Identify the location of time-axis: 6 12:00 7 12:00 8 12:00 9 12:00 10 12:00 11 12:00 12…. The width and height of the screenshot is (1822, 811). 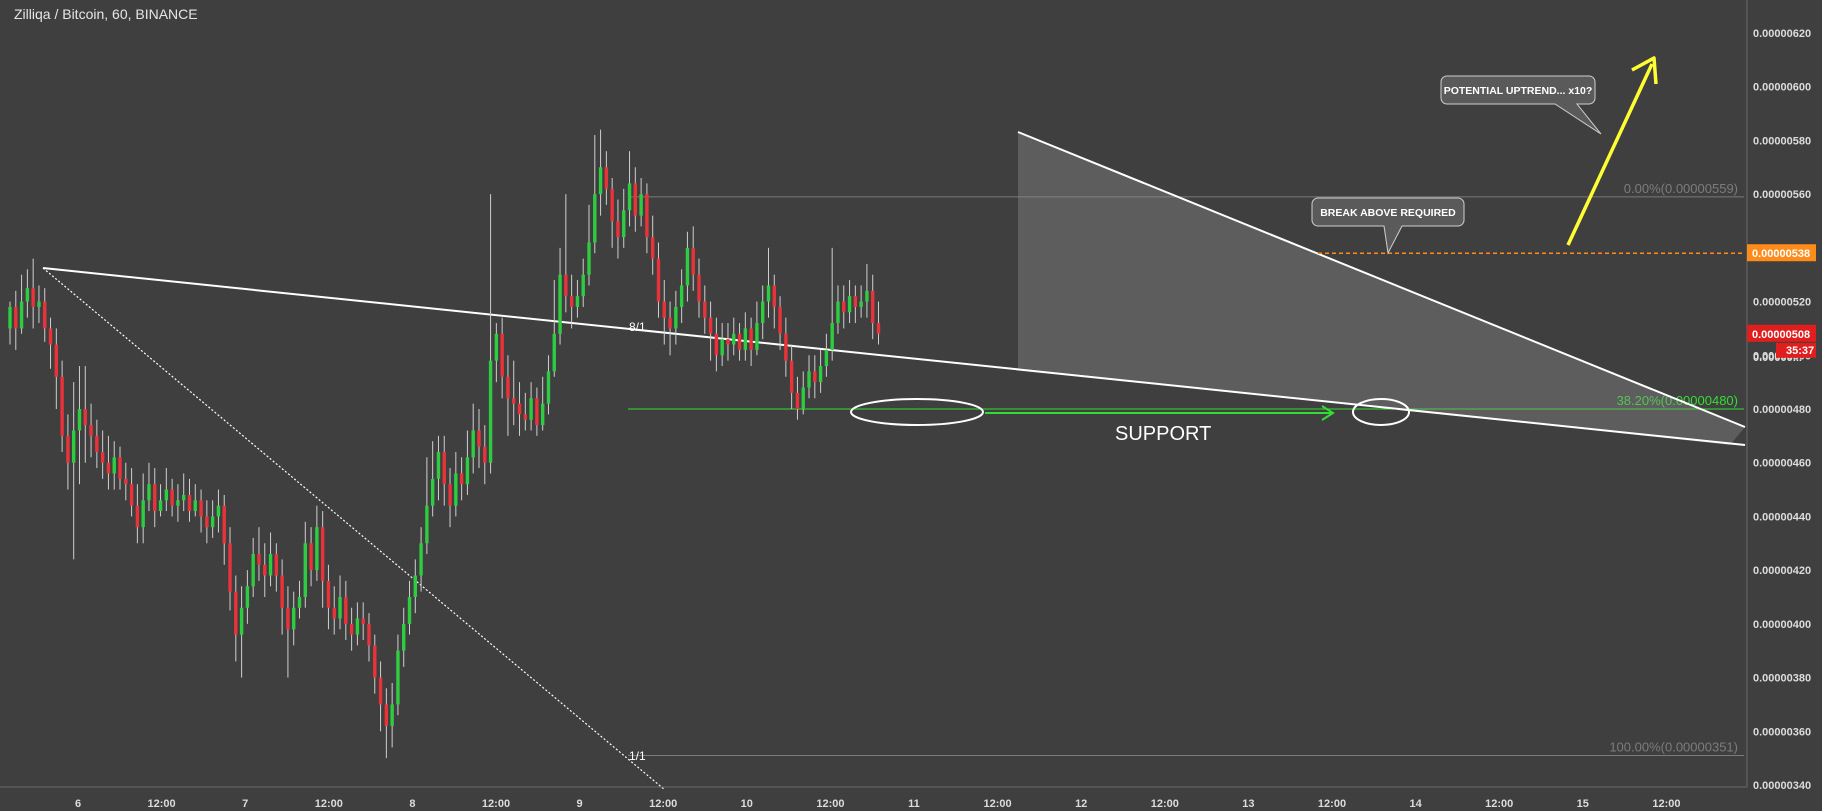
(873, 798).